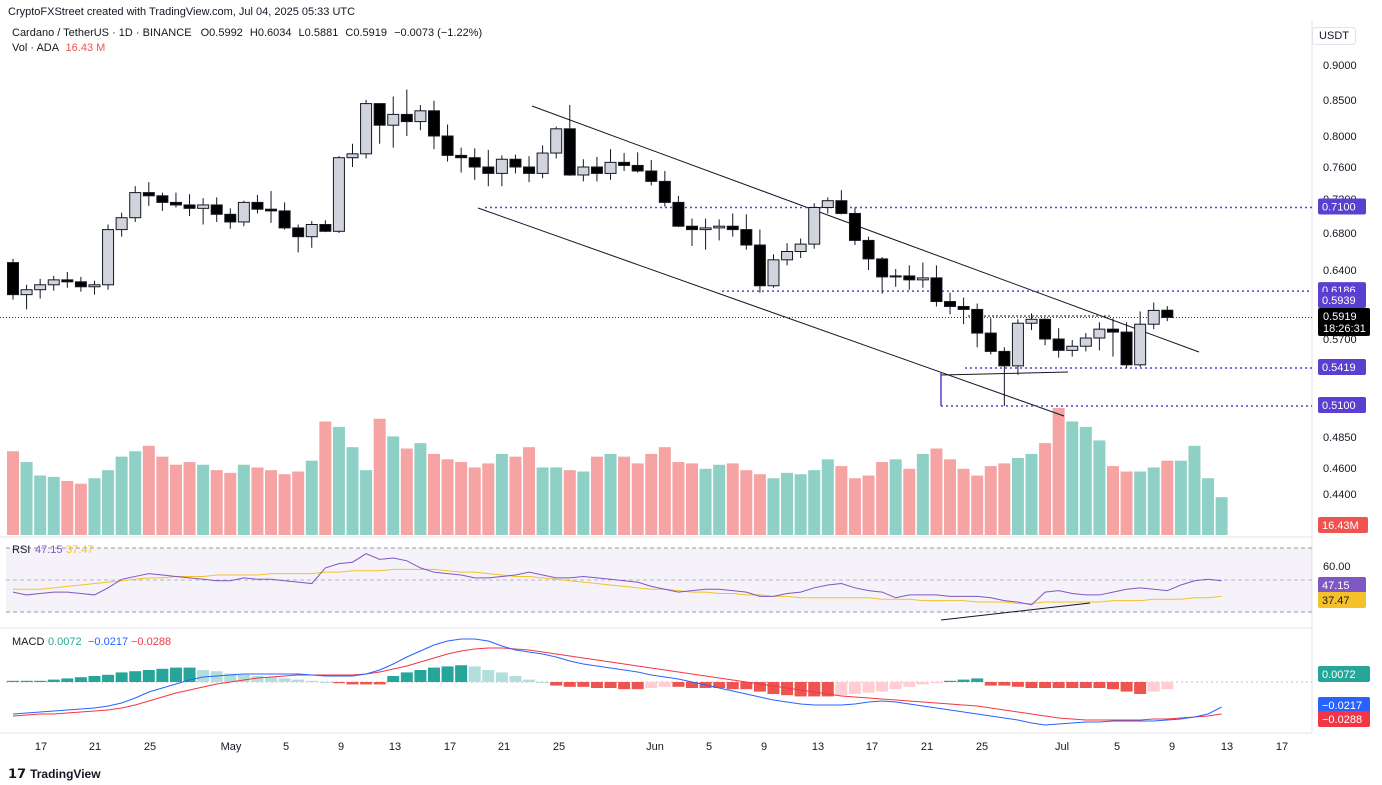 The height and width of the screenshot is (785, 1382). What do you see at coordinates (274, 33) in the screenshot?
I see `ohlc-h: 0.6034` at bounding box center [274, 33].